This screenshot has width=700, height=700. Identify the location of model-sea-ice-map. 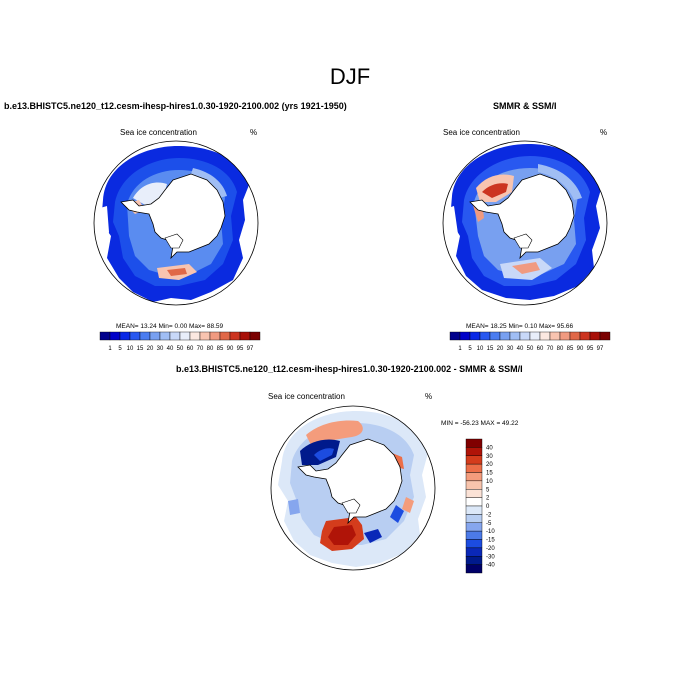
(176, 223).